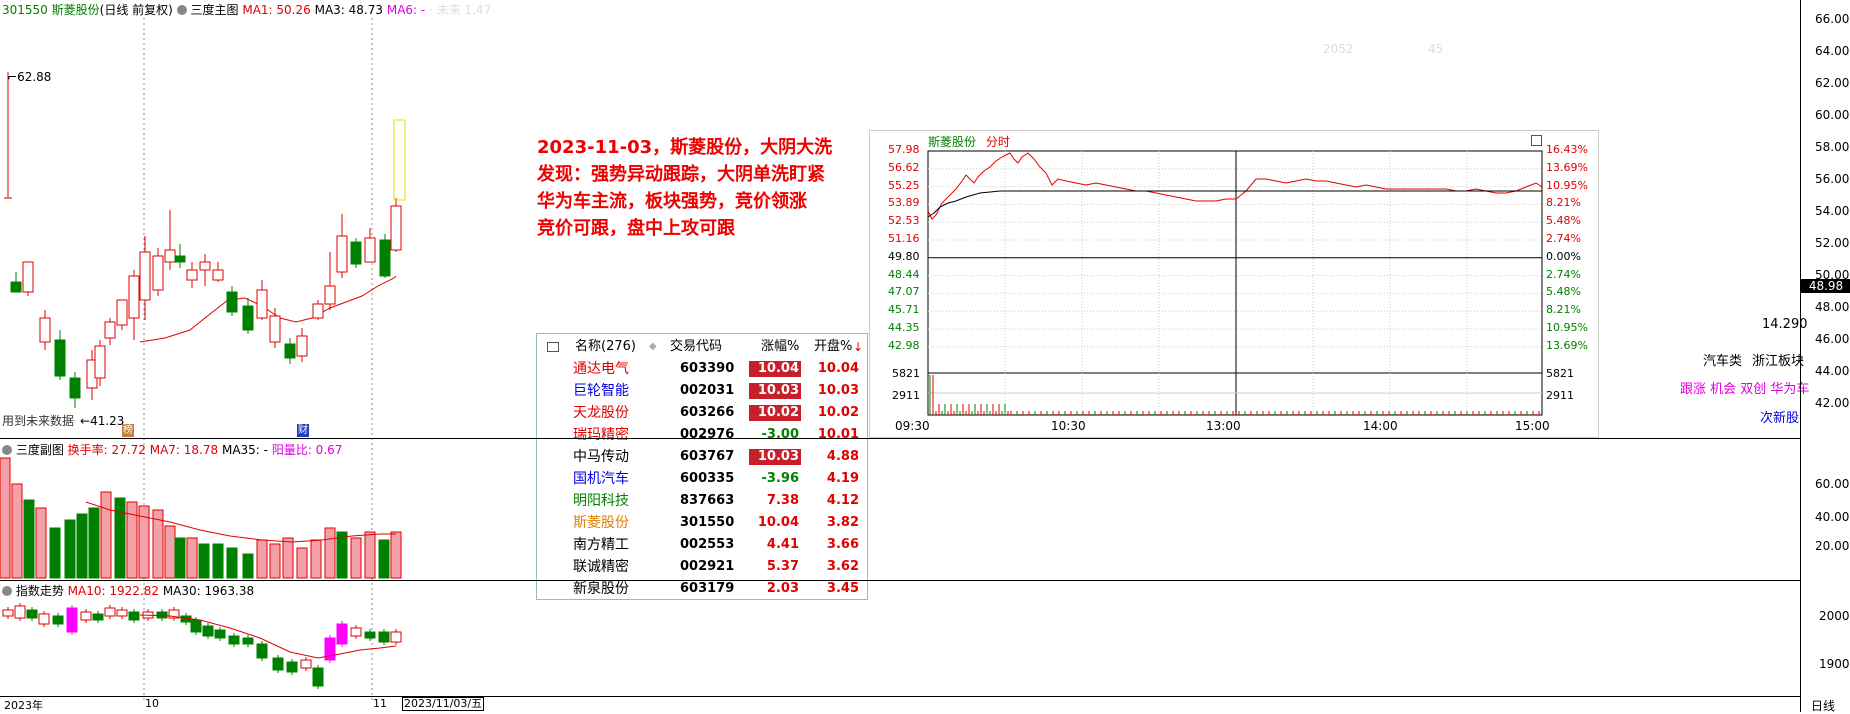  What do you see at coordinates (1823, 706) in the screenshot?
I see `period-label: 日线` at bounding box center [1823, 706].